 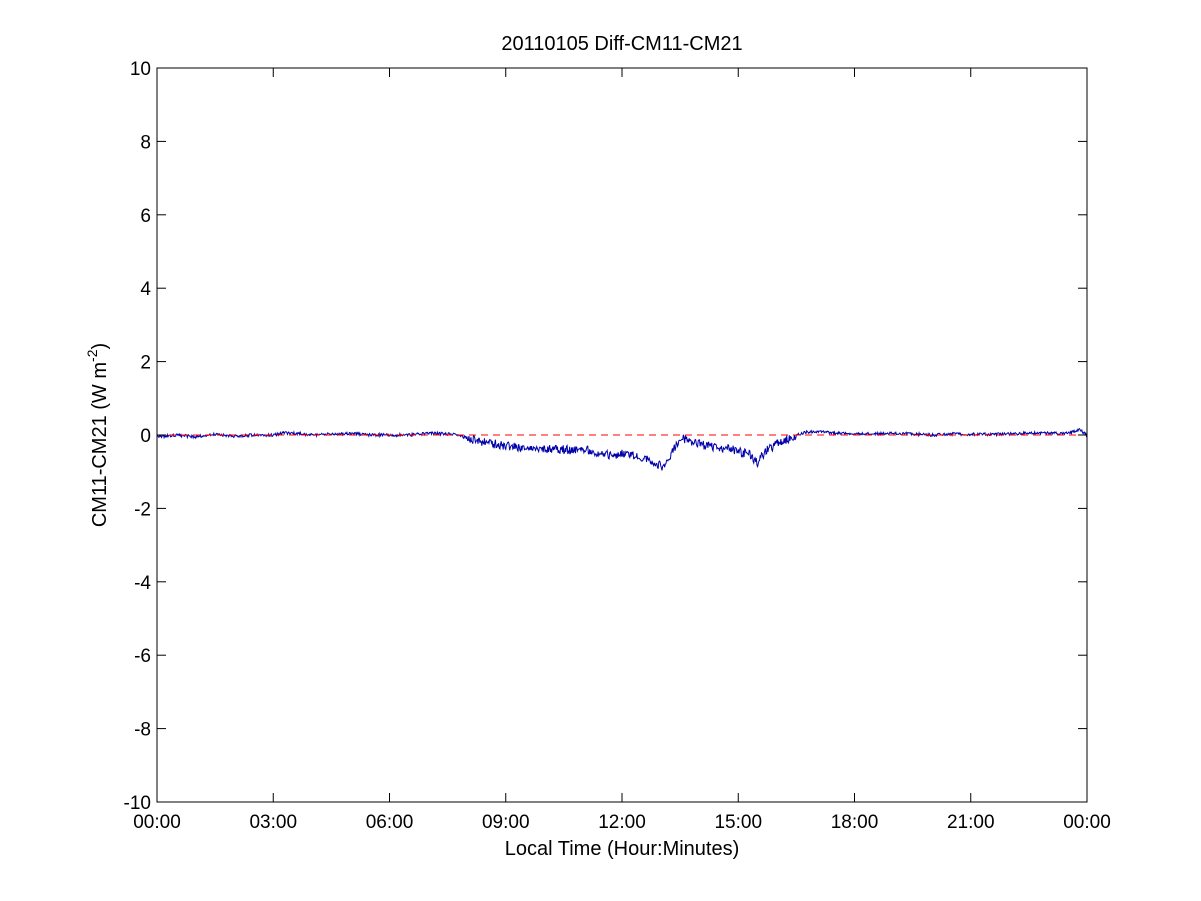 What do you see at coordinates (92, 355) in the screenshot?
I see `y-axis-label-superscript: -2` at bounding box center [92, 355].